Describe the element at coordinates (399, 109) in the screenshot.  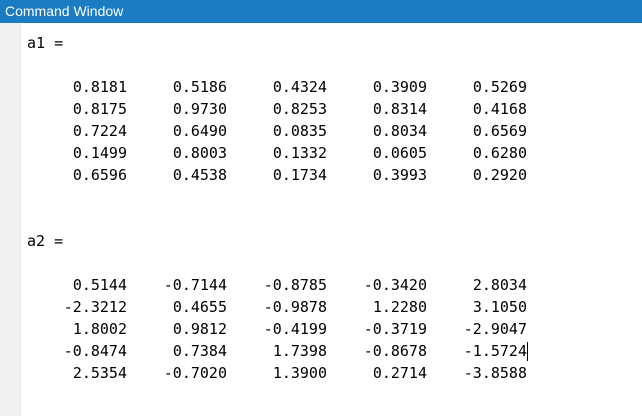
I see `matrix-cell: 0.8314` at that location.